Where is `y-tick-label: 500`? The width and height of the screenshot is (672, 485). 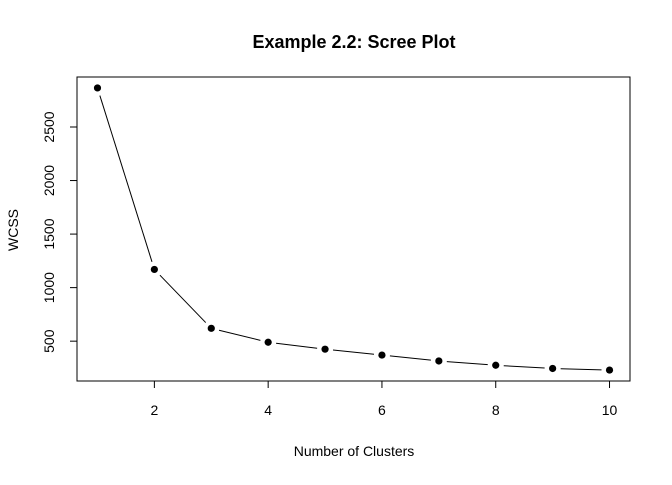 y-tick-label: 500 is located at coordinates (49, 341).